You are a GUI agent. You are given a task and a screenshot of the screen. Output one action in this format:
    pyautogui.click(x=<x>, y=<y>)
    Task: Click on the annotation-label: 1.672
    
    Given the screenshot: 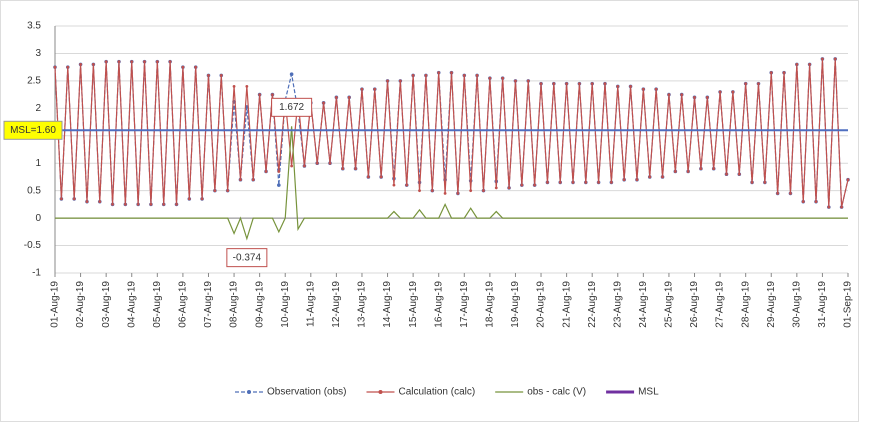 What is the action you would take?
    pyautogui.click(x=291, y=107)
    